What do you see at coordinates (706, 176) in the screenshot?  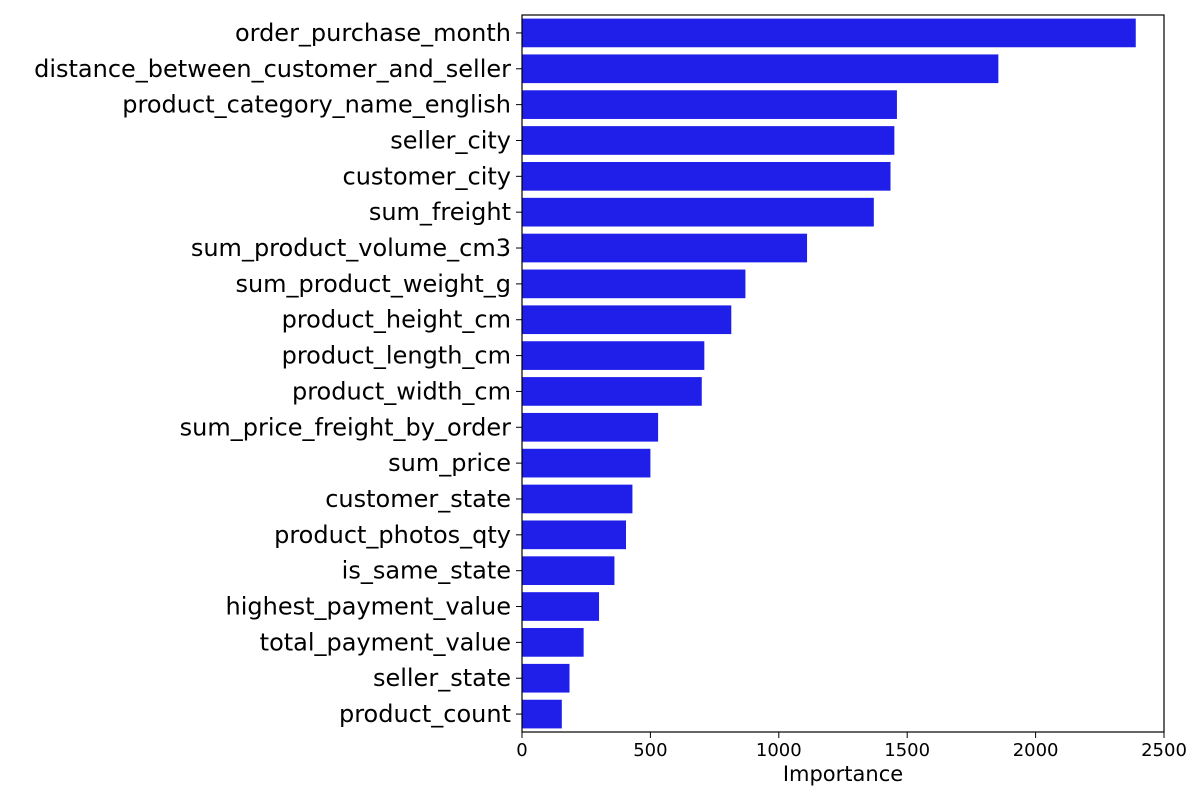 I see `bar-customer_city` at bounding box center [706, 176].